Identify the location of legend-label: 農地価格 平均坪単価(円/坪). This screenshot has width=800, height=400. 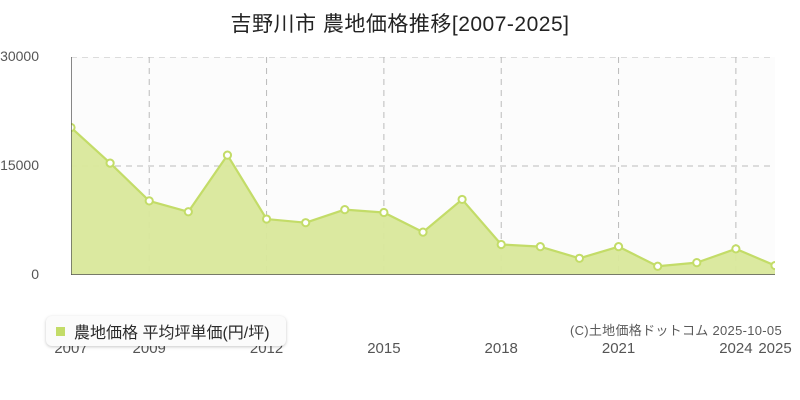
(172, 333).